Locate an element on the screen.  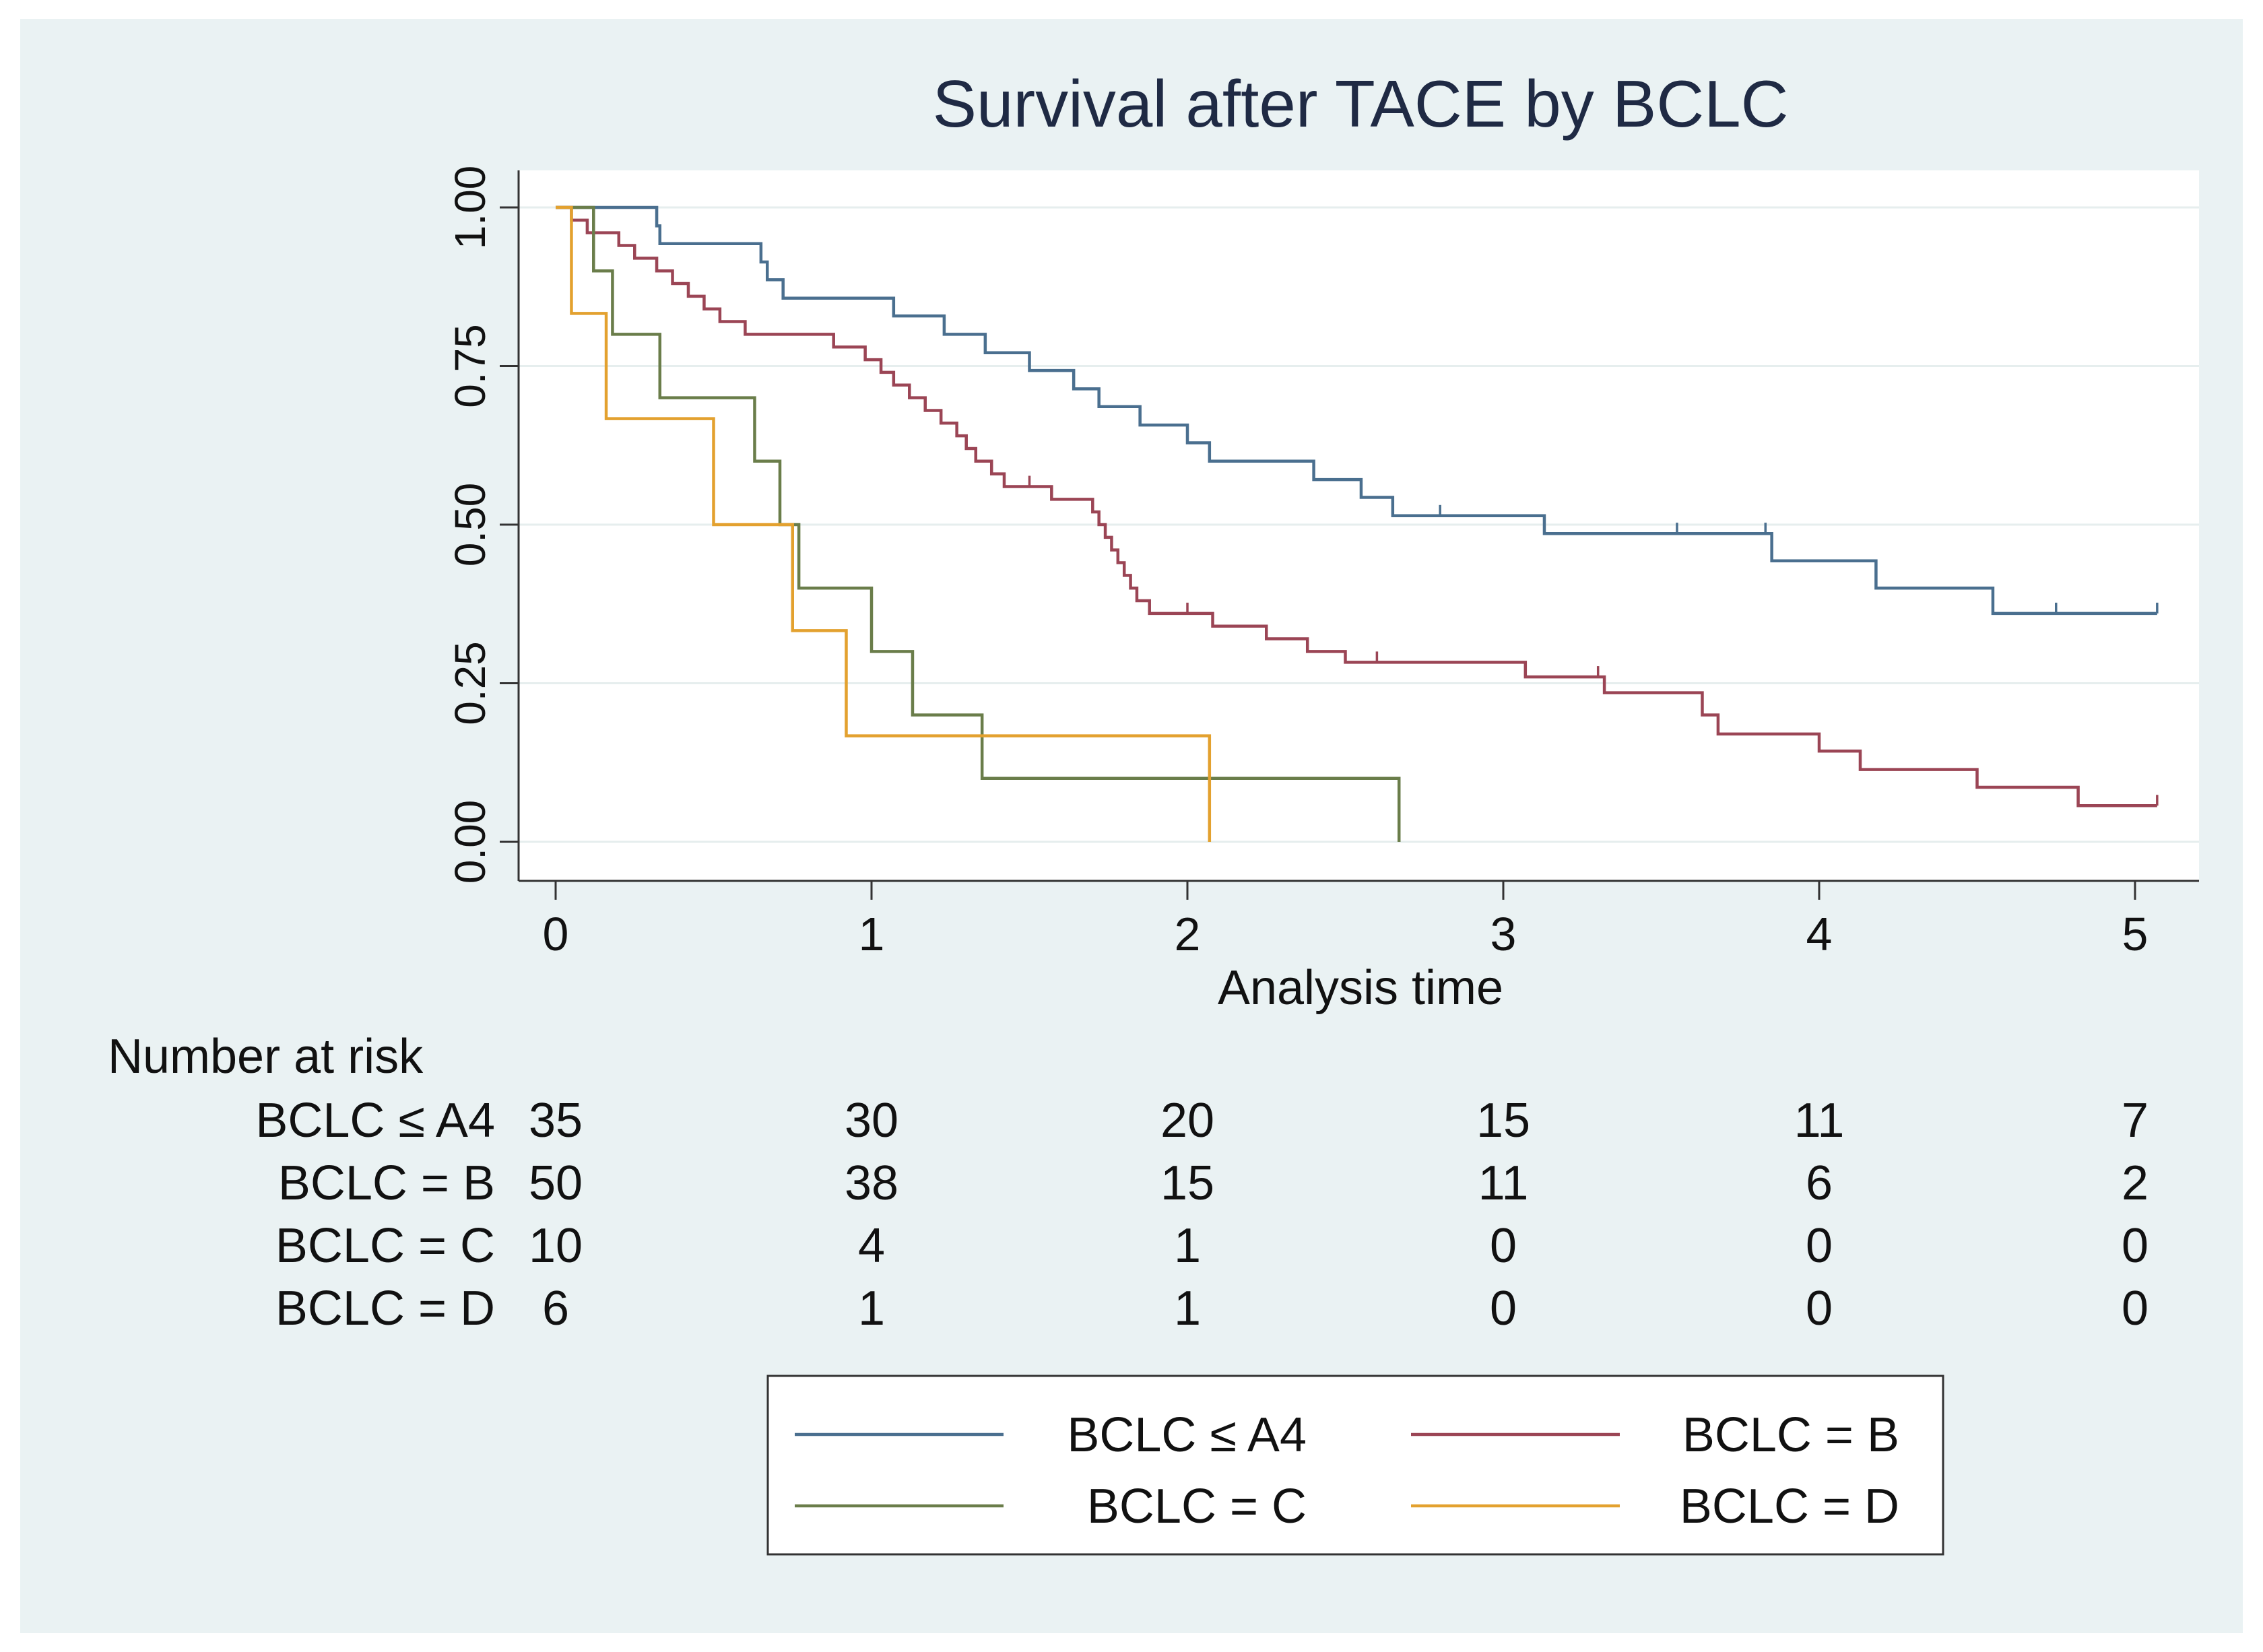
legend-label-3: BCLC = C is located at coordinates (1197, 1506).